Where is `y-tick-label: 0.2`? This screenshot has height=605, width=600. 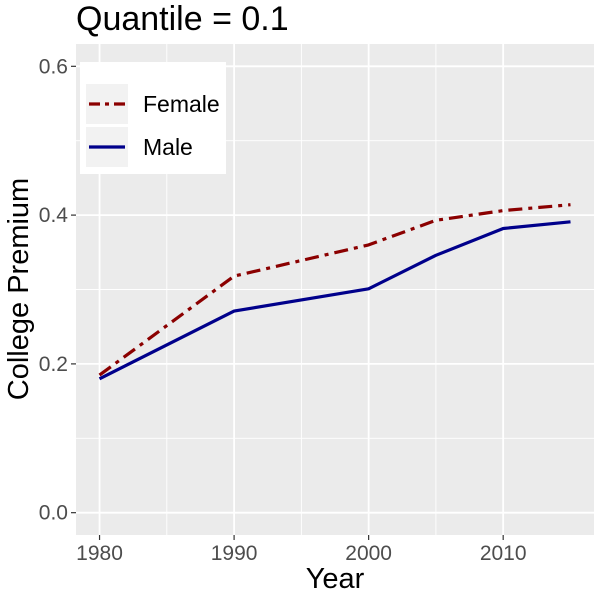
y-tick-label: 0.2 is located at coordinates (53, 364).